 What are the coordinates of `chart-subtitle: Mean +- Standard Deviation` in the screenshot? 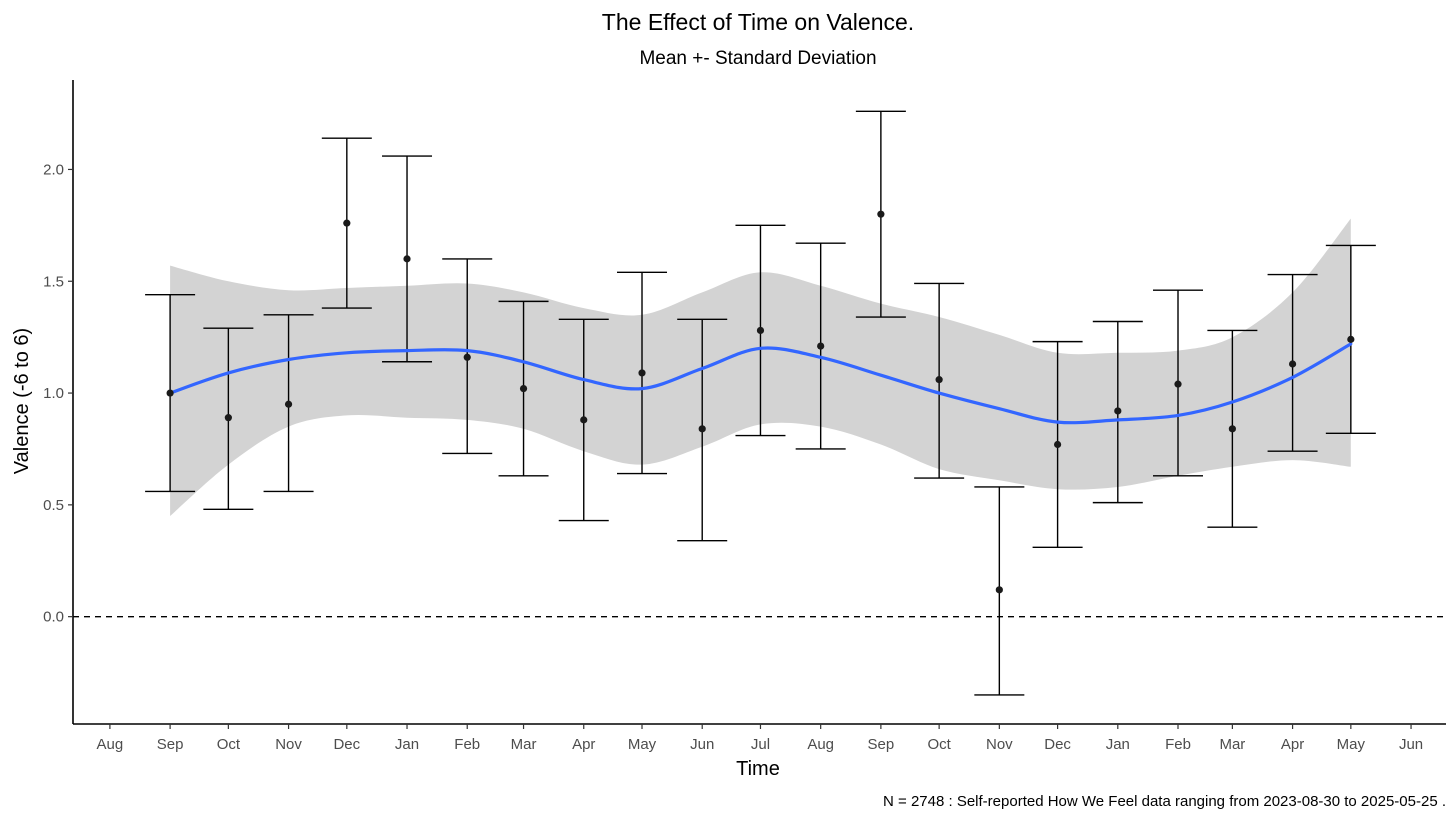 It's located at (757, 58).